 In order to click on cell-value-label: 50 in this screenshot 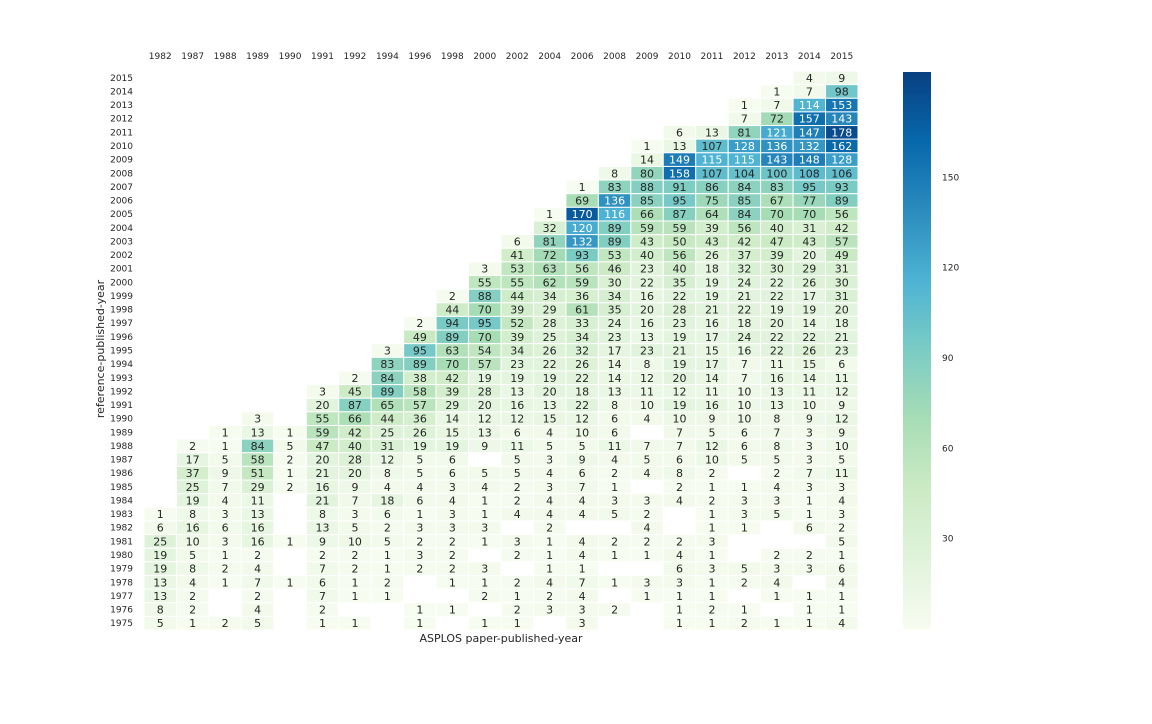, I will do `click(680, 241)`.